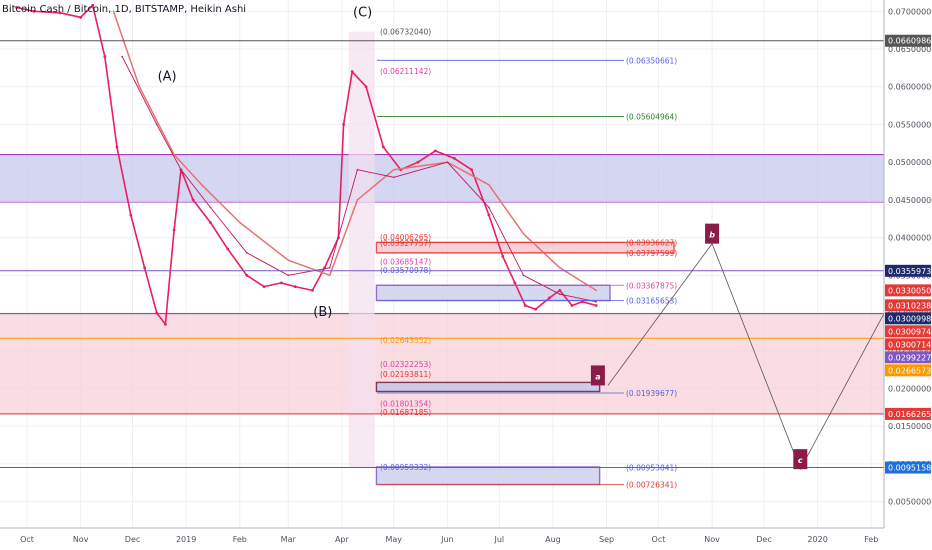 The image size is (932, 550). Describe the element at coordinates (405, 364) in the screenshot. I see `fib-label: (0.02322253)` at that location.